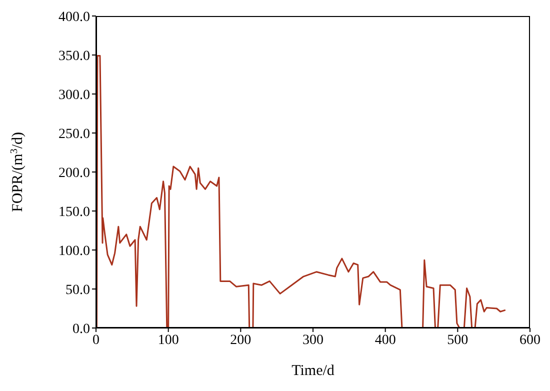 Image resolution: width=550 pixels, height=391 pixels. I want to click on y-tick-label: 250.0, so click(74, 134).